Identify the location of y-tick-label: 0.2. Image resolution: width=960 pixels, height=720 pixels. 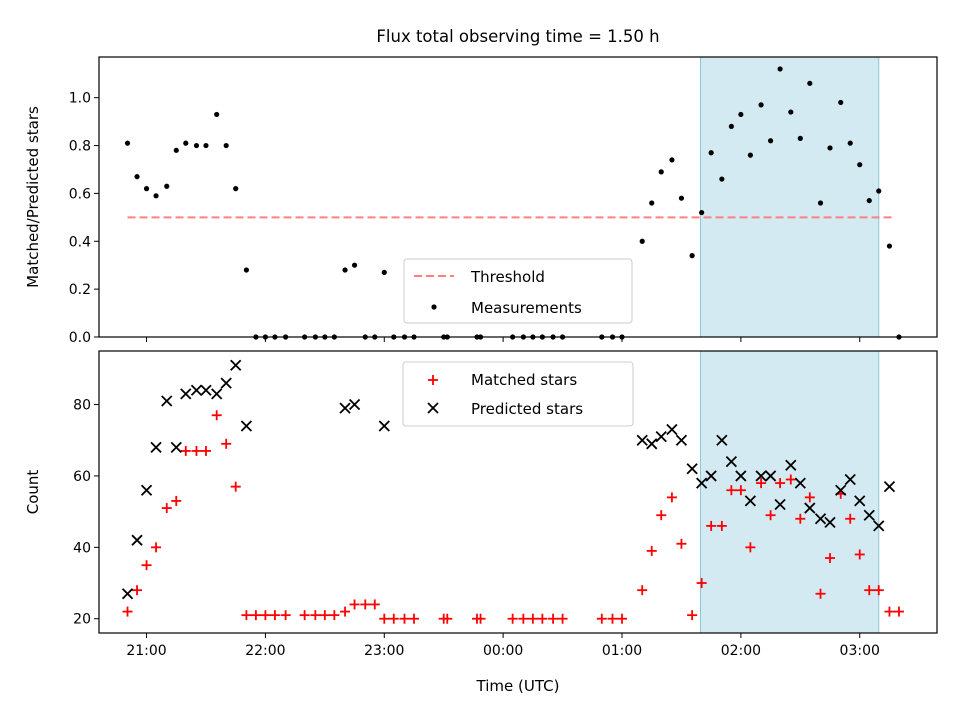
(80, 290).